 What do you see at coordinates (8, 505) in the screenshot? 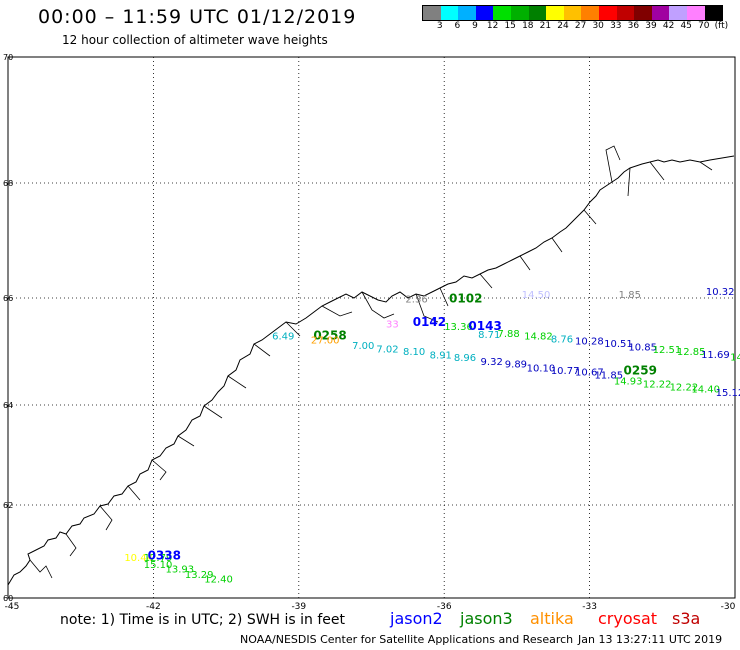
I see `latitude-label: 62` at bounding box center [8, 505].